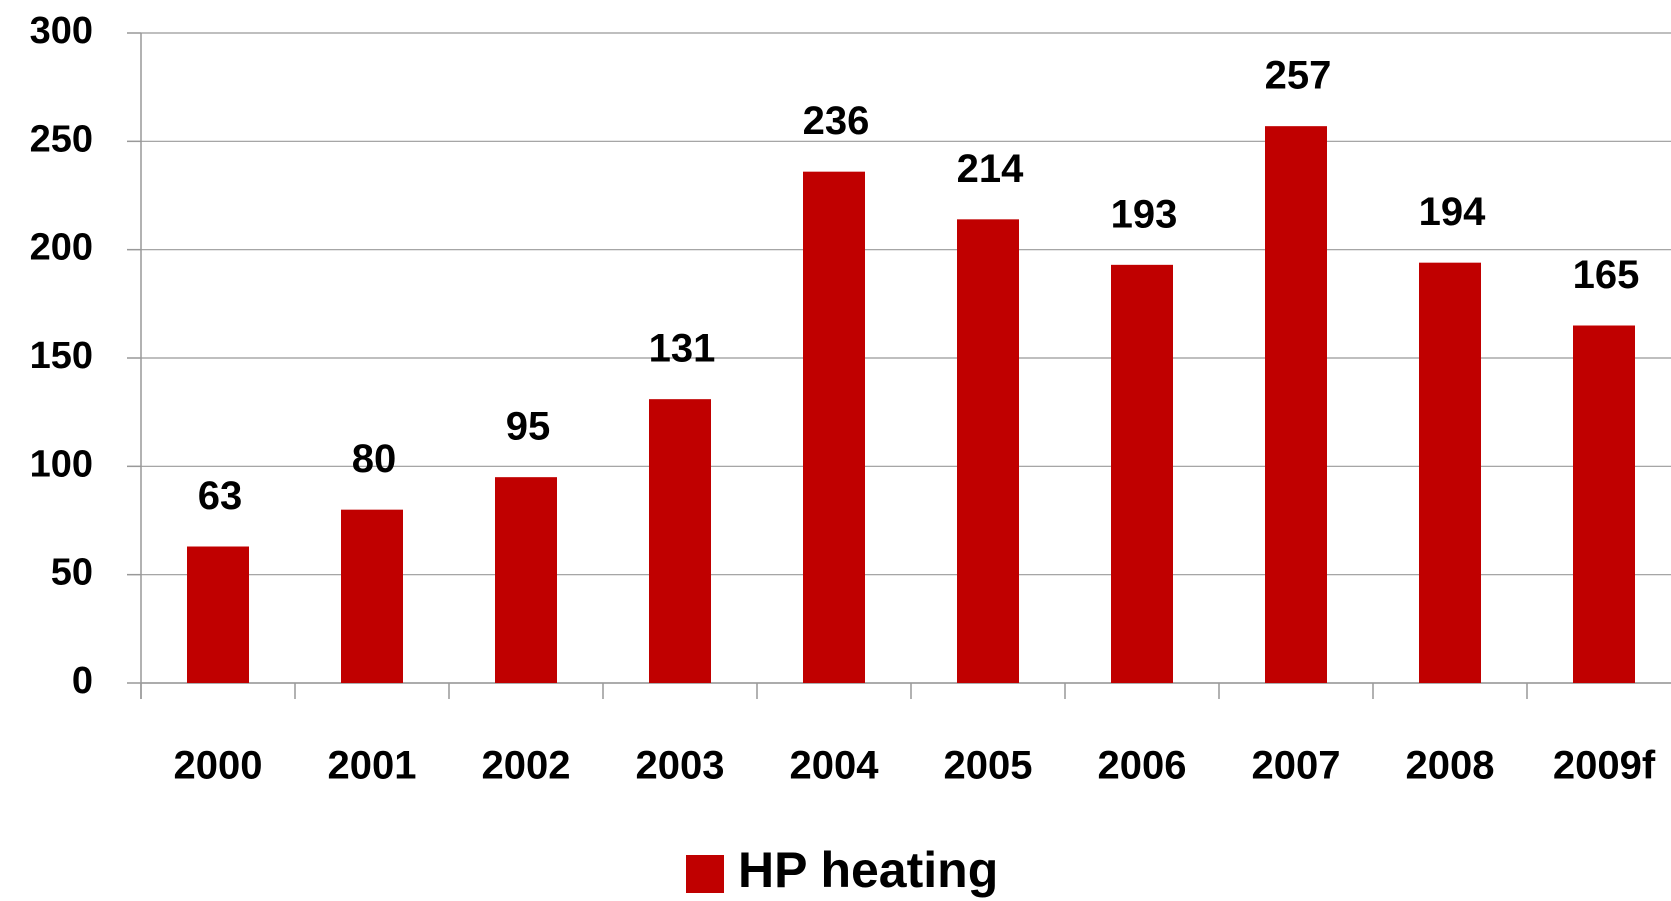 The height and width of the screenshot is (901, 1671). I want to click on y-tick-label: 0, so click(82, 681).